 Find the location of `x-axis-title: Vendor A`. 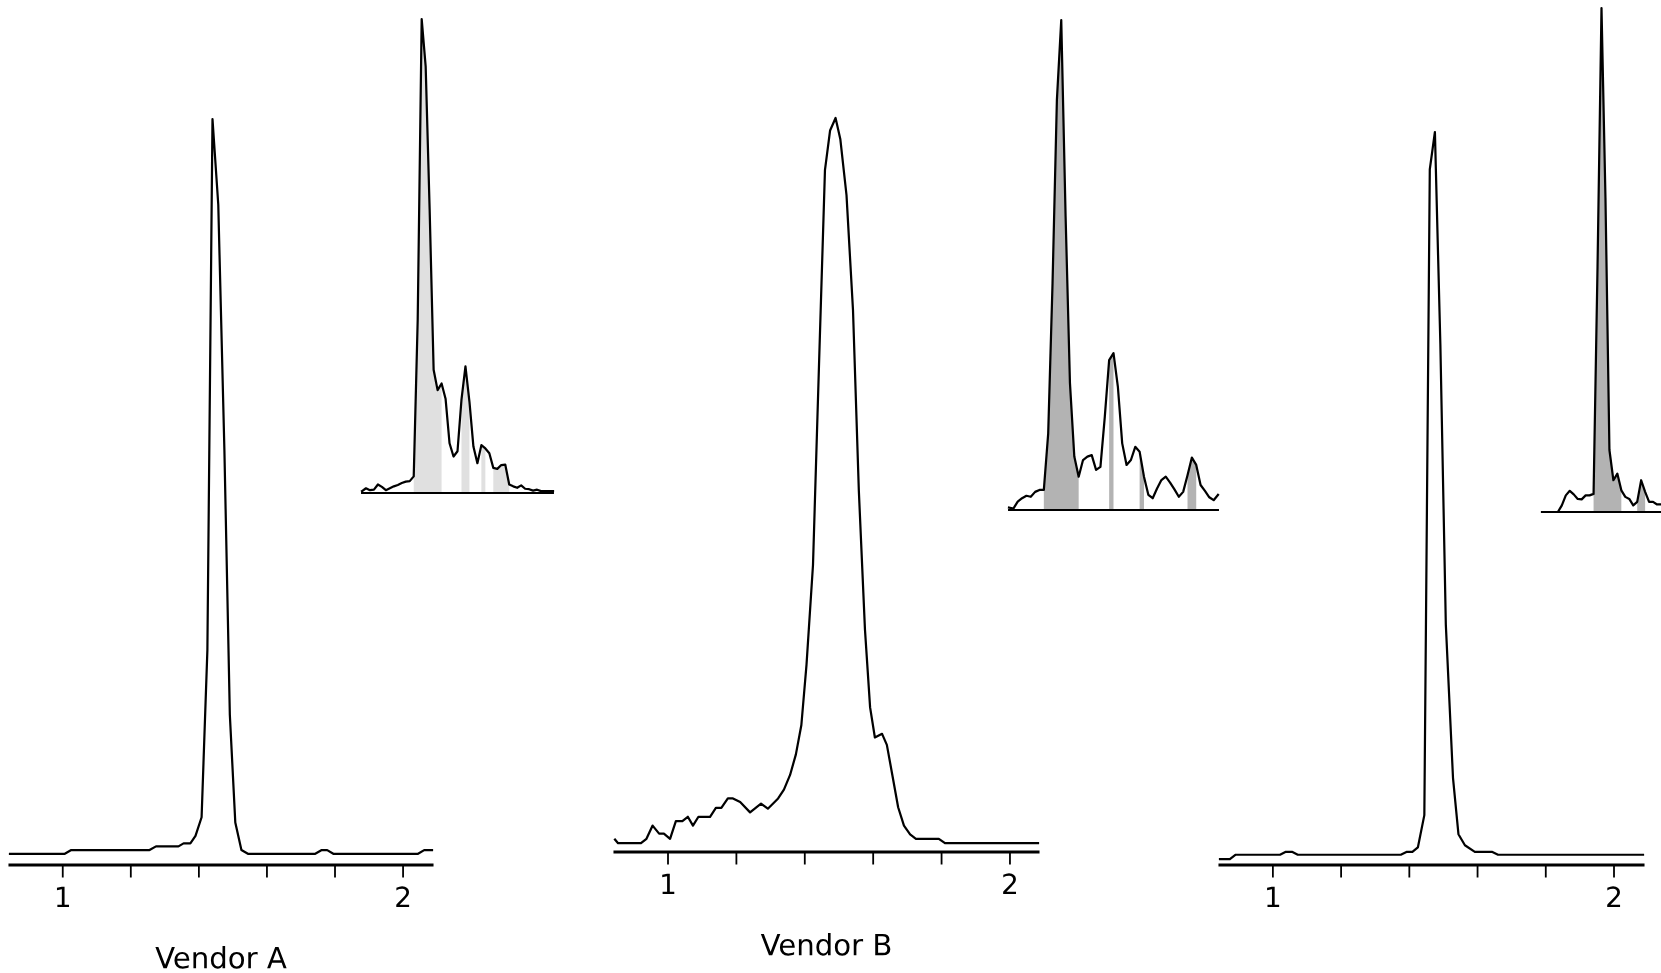

x-axis-title: Vendor A is located at coordinates (221, 957).